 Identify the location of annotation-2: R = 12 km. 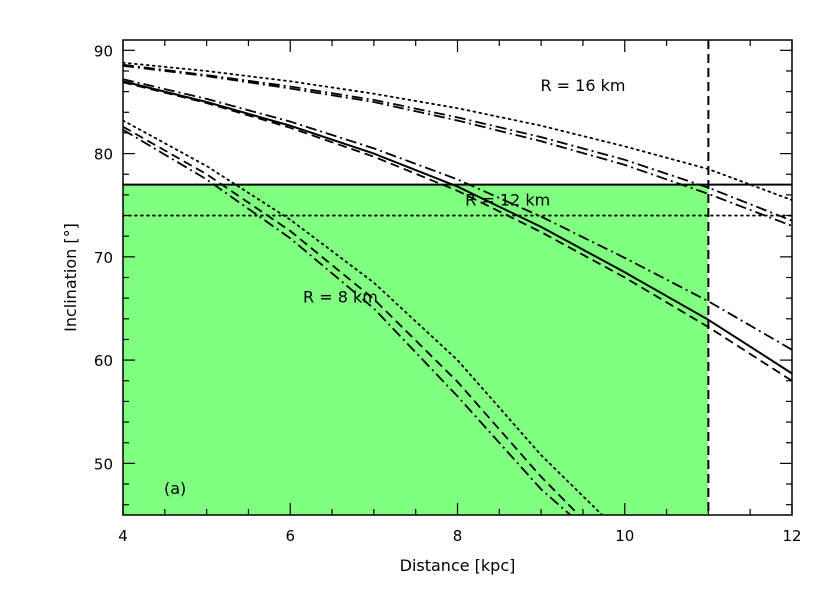
(507, 200).